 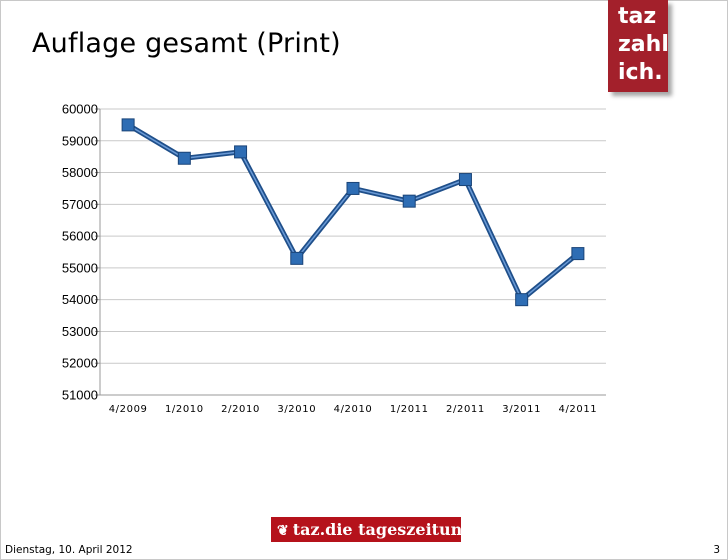 I want to click on y-tick-label: 59000, so click(x=80, y=140).